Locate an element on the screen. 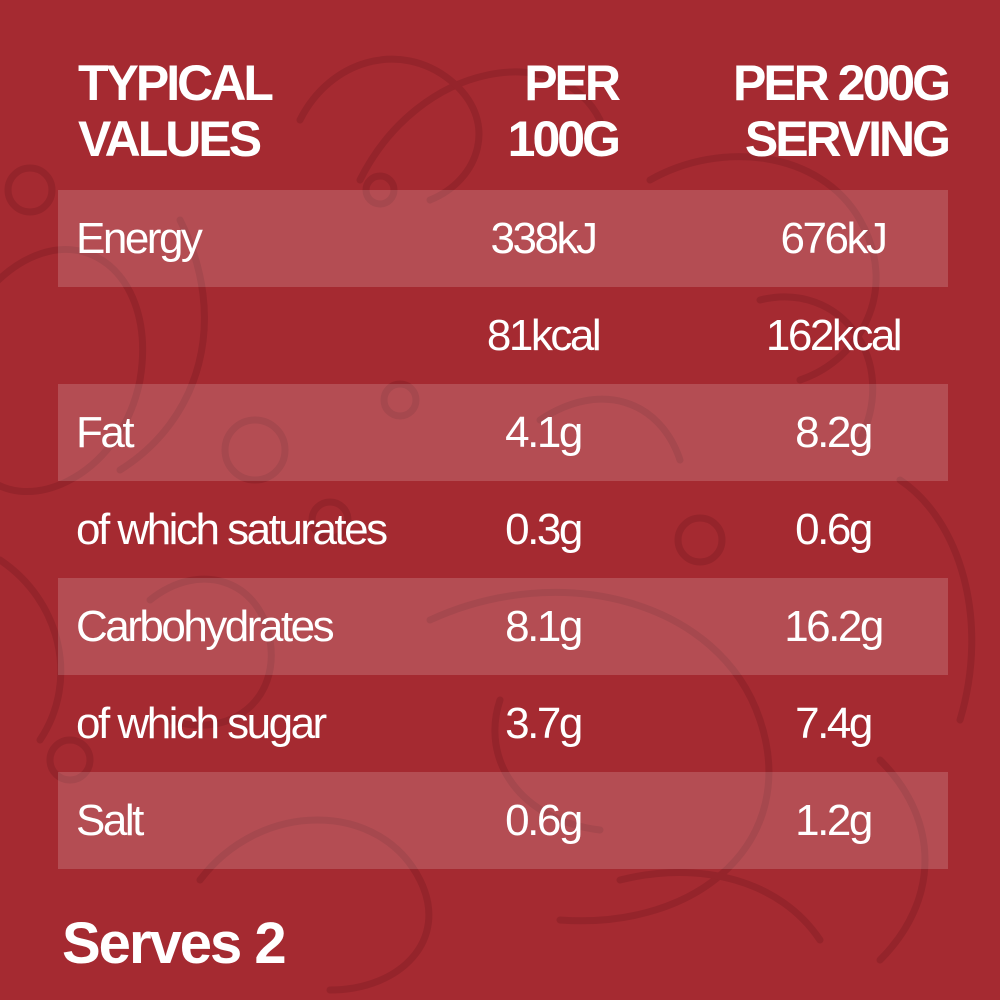  serves-label: Serves 2 is located at coordinates (174, 943).